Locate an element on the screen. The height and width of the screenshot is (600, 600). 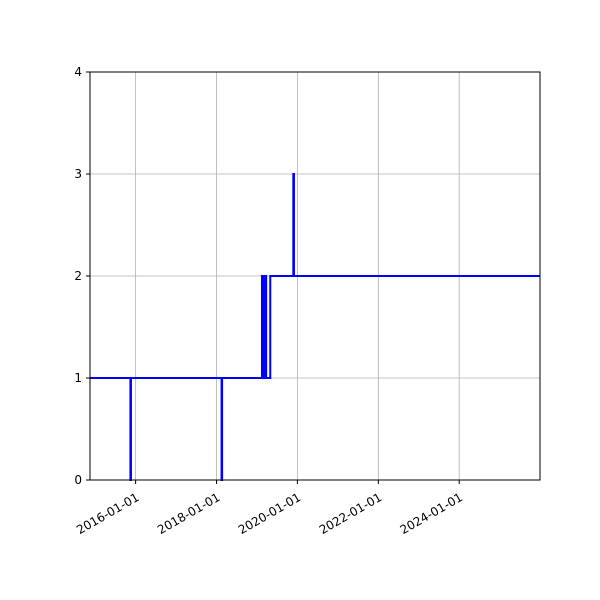
y-axis: 0 1 2 3 4 is located at coordinates (82, 276).